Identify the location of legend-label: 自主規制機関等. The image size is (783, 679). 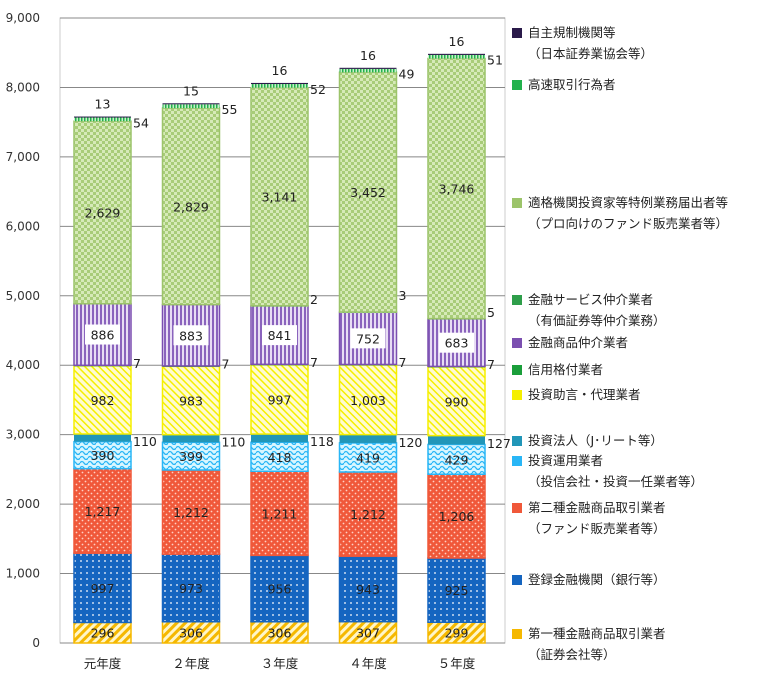
(572, 32).